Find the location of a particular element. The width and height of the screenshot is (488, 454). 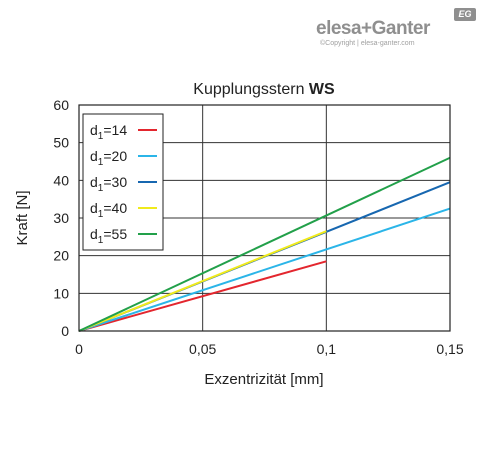

legend-label: d1=40 is located at coordinates (108, 210).